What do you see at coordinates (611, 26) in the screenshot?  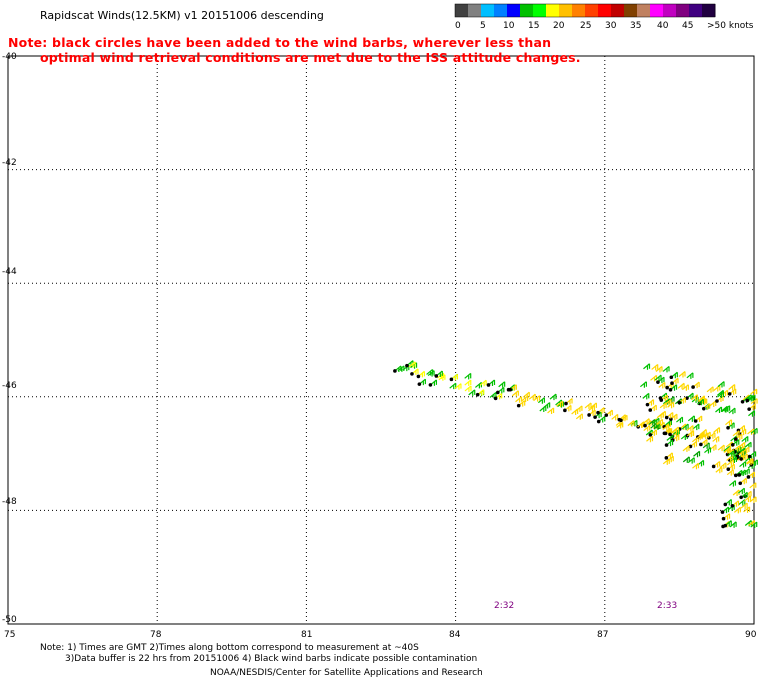 I see `legend-label-30: 30` at bounding box center [611, 26].